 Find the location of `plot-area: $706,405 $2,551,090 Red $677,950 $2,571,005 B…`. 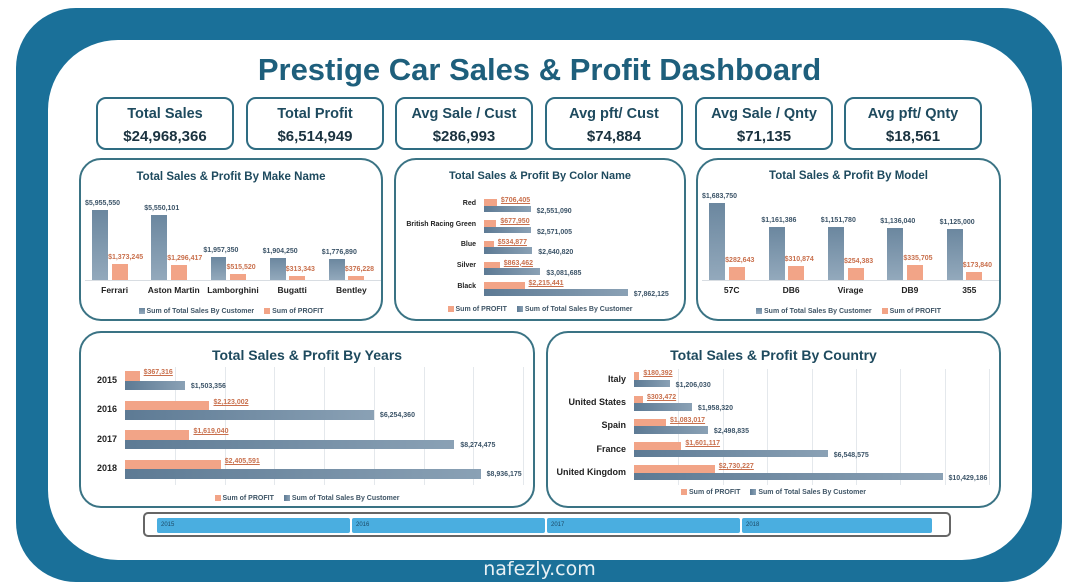

plot-area: $706,405 $2,551,090 Red $677,950 $2,571,005 B… is located at coordinates (541, 248).